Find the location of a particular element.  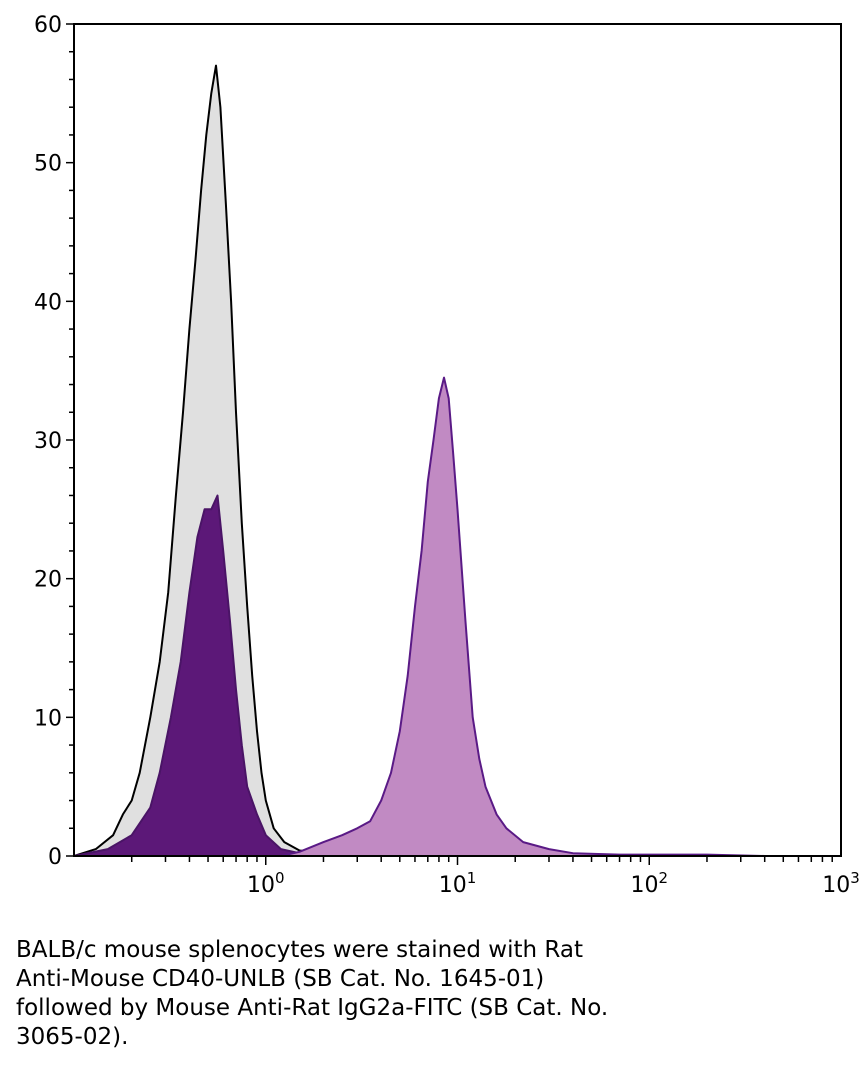

y-tick-label: 60 is located at coordinates (48, 25).